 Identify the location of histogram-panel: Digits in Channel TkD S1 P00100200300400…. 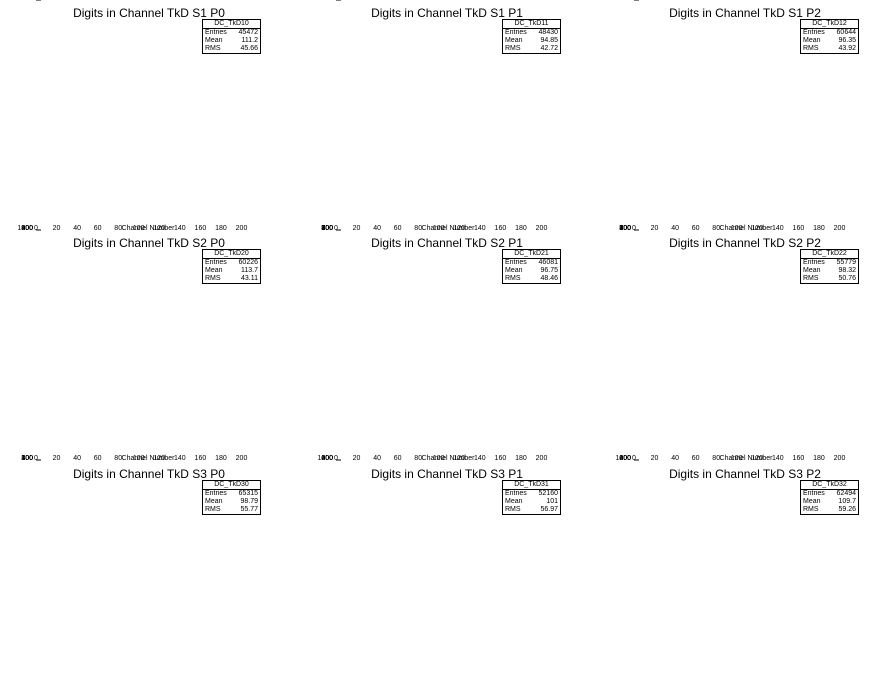
(149, 115).